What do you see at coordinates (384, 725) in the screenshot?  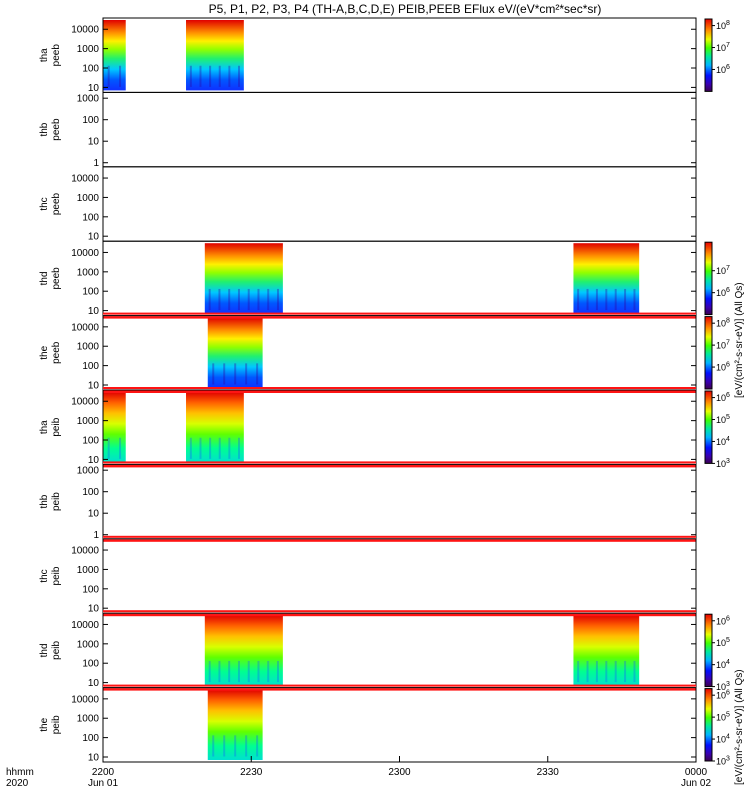 I see `panel-the-peib: 10 100 1000 10000 the peib 10³ 10⁴ 10⁵ 10⁶` at bounding box center [384, 725].